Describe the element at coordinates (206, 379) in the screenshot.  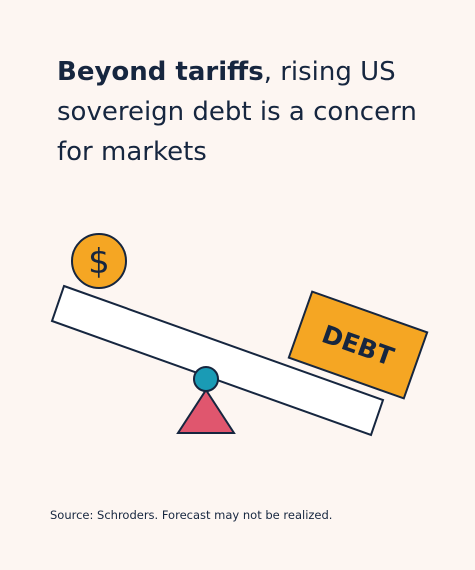
I see `pivot` at that location.